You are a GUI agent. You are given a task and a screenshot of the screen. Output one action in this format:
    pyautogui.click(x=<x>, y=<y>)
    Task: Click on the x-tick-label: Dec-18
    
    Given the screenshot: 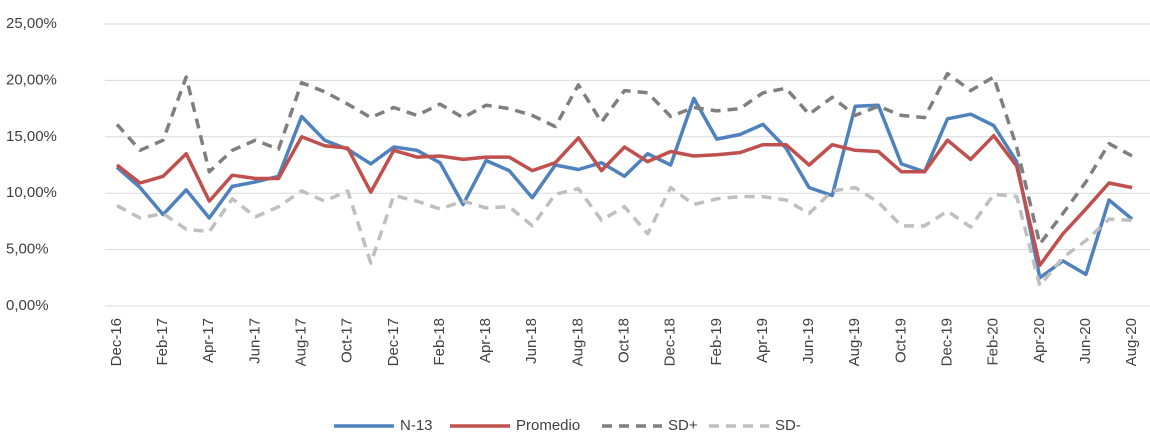 What is the action you would take?
    pyautogui.click(x=670, y=342)
    